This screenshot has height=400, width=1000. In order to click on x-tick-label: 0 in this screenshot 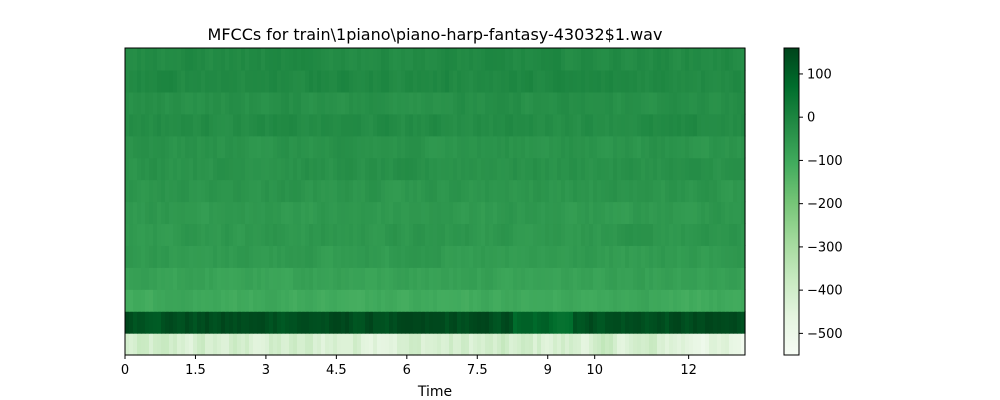, I will do `click(125, 370)`.